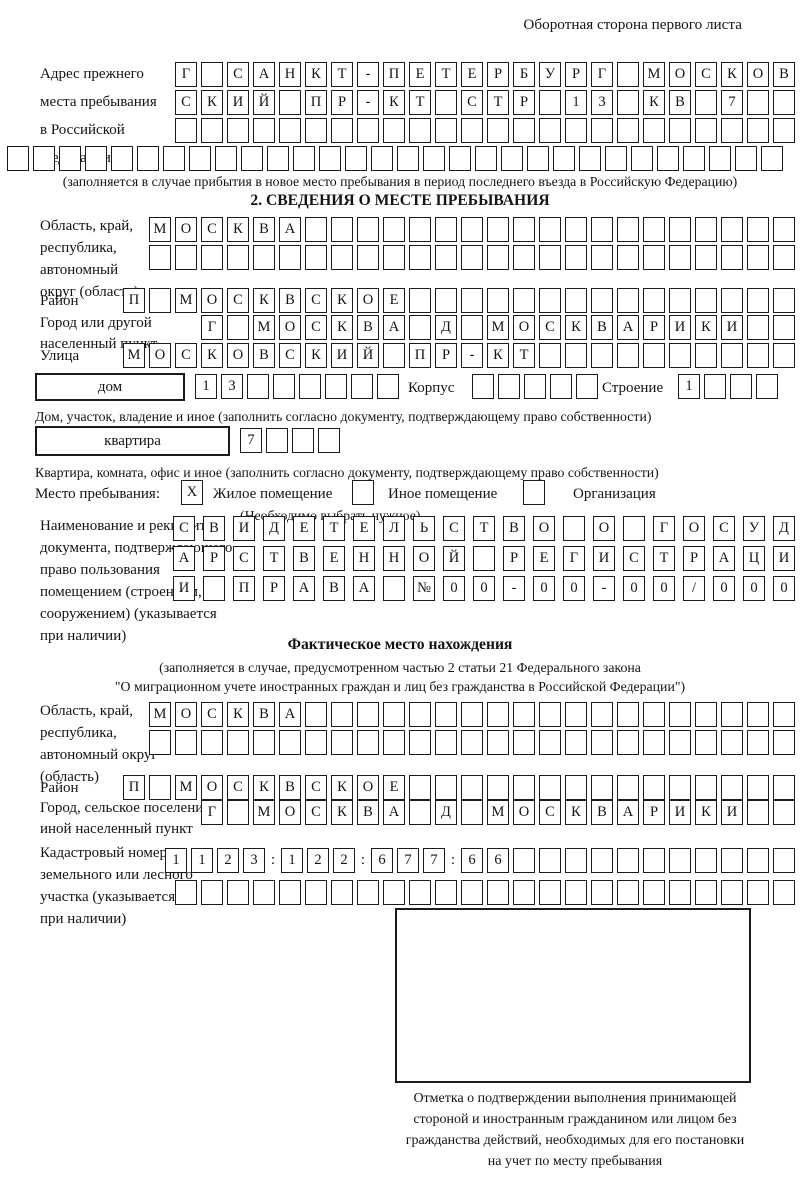  What do you see at coordinates (368, 355) in the screenshot?
I see `char-cell: Й` at bounding box center [368, 355].